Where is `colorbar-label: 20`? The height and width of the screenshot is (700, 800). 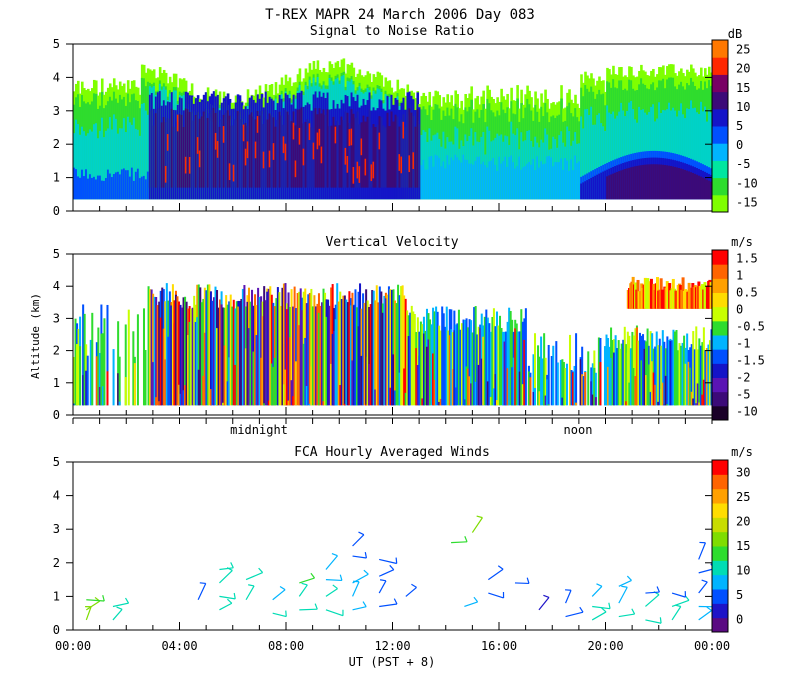 colorbar-label: 20 is located at coordinates (743, 69).